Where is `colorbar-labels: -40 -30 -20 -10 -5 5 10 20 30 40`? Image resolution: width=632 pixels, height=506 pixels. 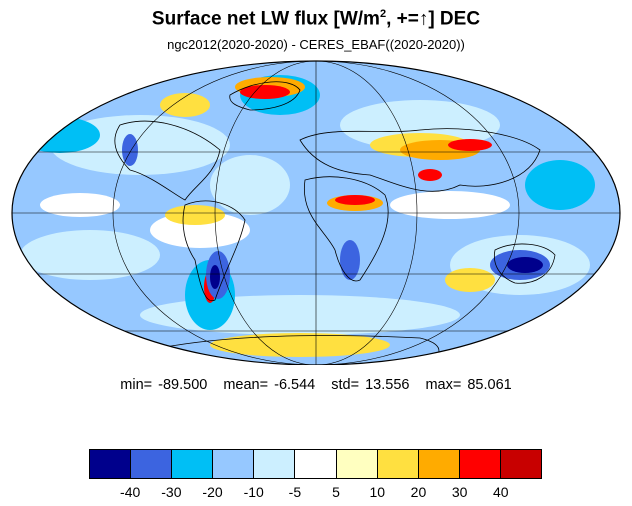 colorbar-labels: -40 -30 -20 -10 -5 5 10 20 30 40 is located at coordinates (315, 493).